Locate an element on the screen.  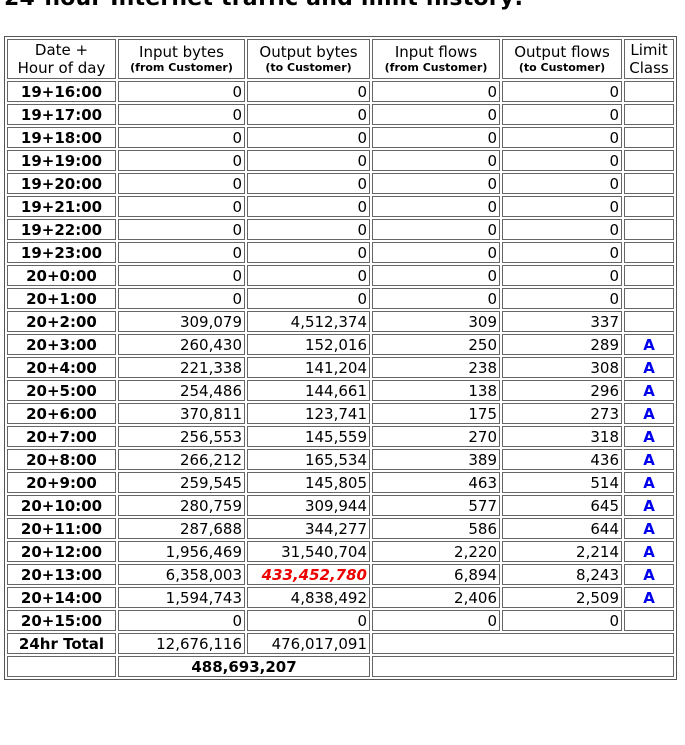
output-flows-cell: 2,214 is located at coordinates (562, 551).